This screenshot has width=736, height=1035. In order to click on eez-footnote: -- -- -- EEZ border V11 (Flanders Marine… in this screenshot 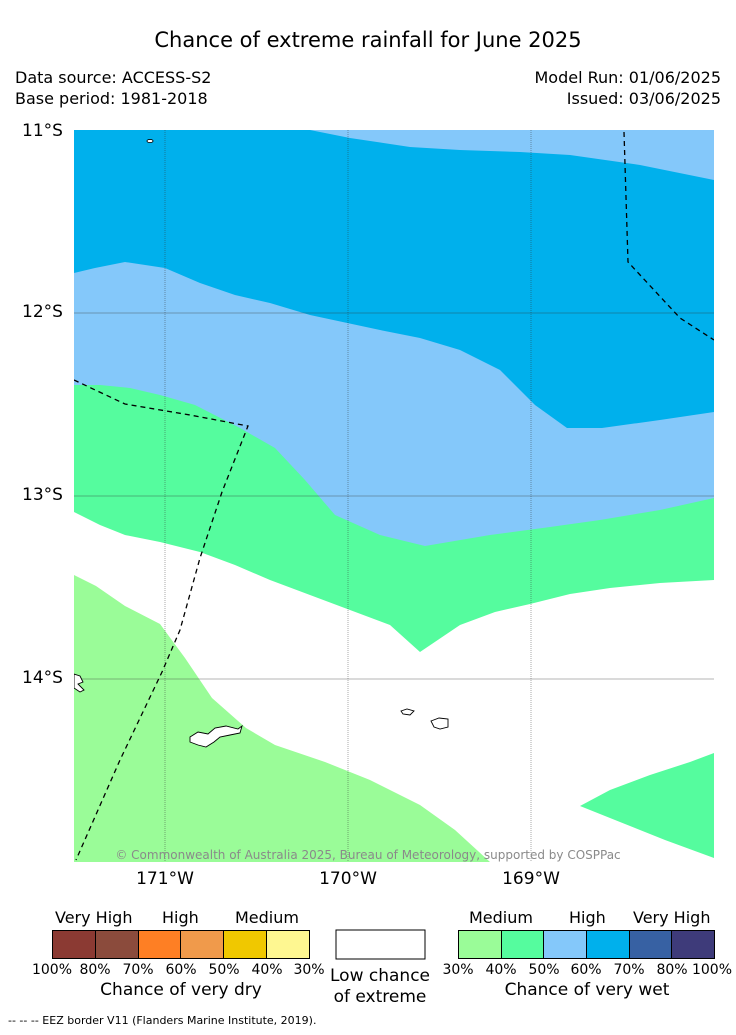, I will do `click(162, 1020)`.